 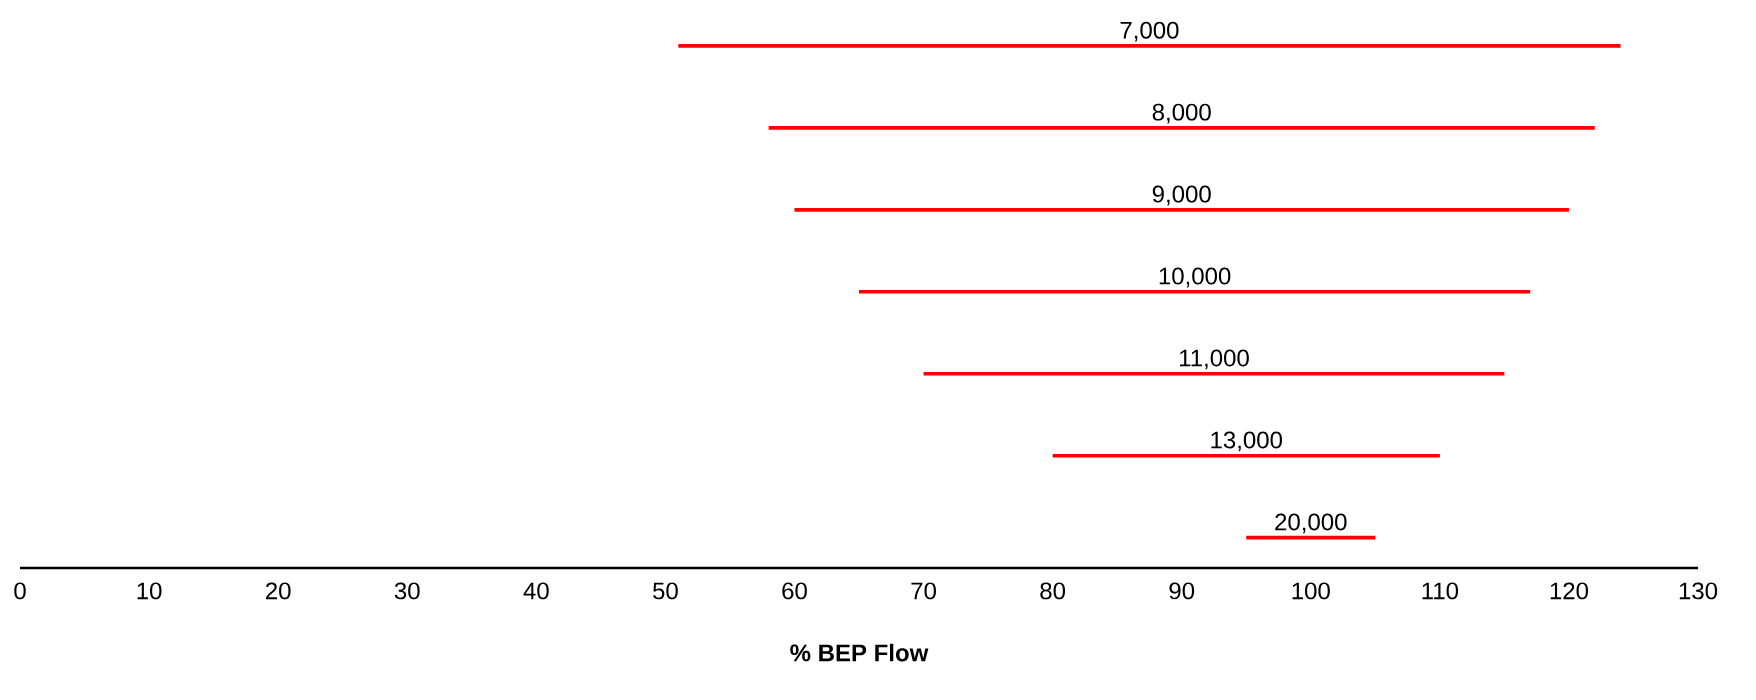 I want to click on x-tick-label: 40, so click(x=536, y=591).